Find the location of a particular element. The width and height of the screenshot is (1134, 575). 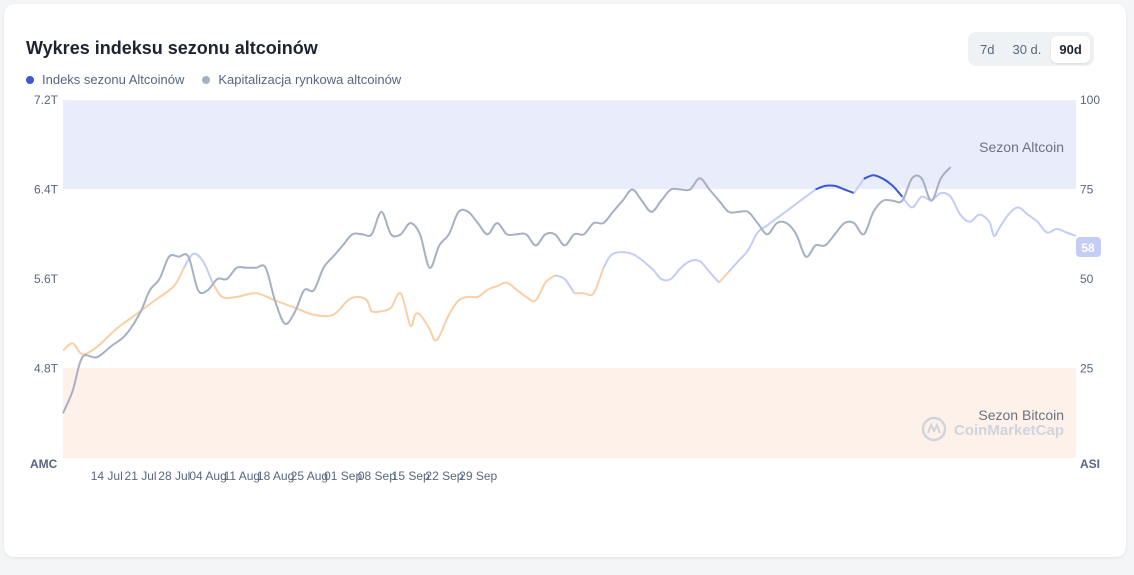

y-left-tick-label: 6.4T is located at coordinates (46, 190).